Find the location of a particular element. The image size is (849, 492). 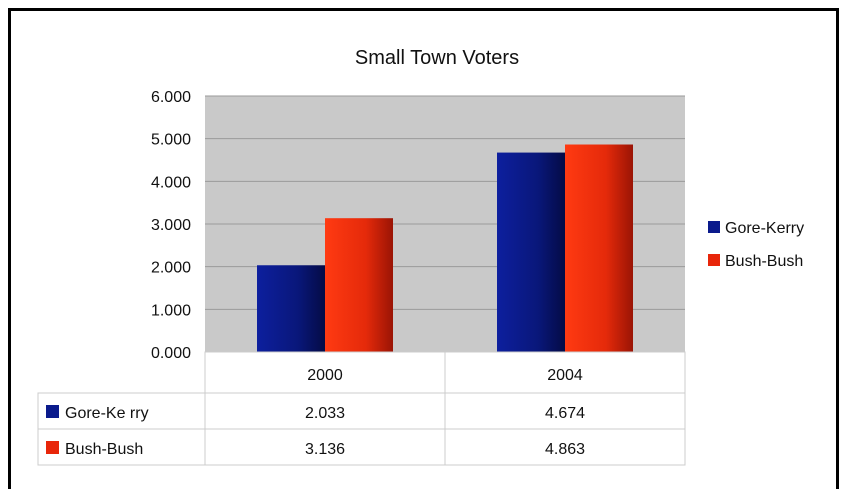

y-tick-label: 4.000 is located at coordinates (171, 182).